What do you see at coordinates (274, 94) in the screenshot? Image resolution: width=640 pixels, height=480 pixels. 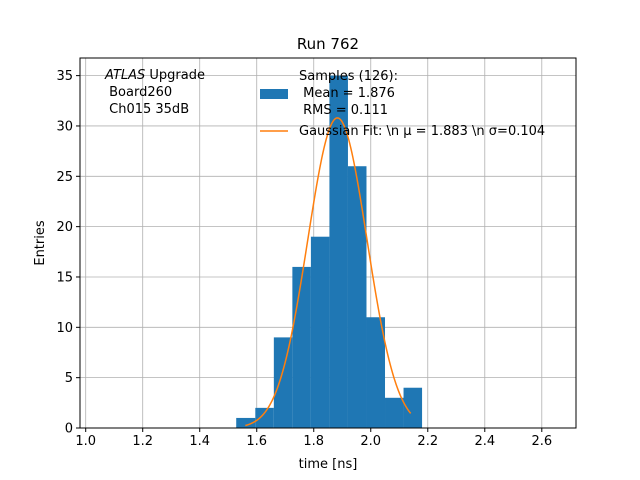 I see `legend-hist-swatch` at bounding box center [274, 94].